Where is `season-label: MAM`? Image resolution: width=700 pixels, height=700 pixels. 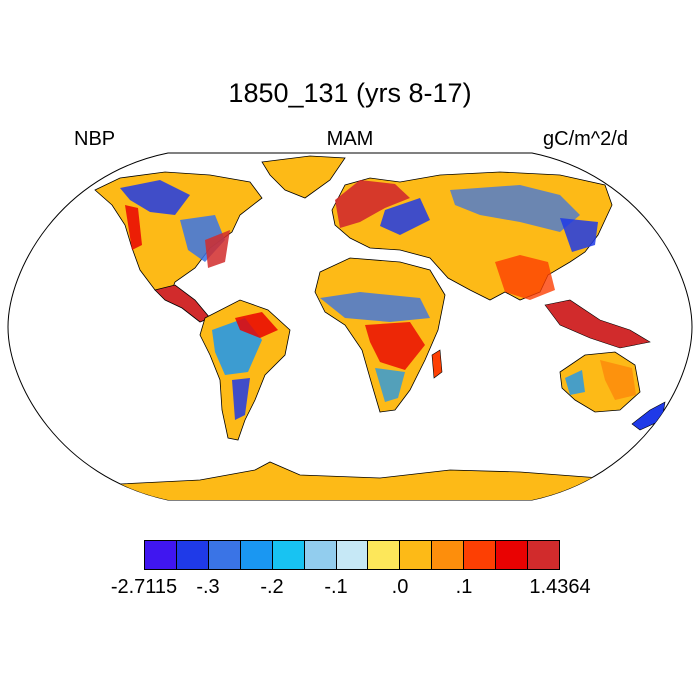
season-label: MAM is located at coordinates (350, 139).